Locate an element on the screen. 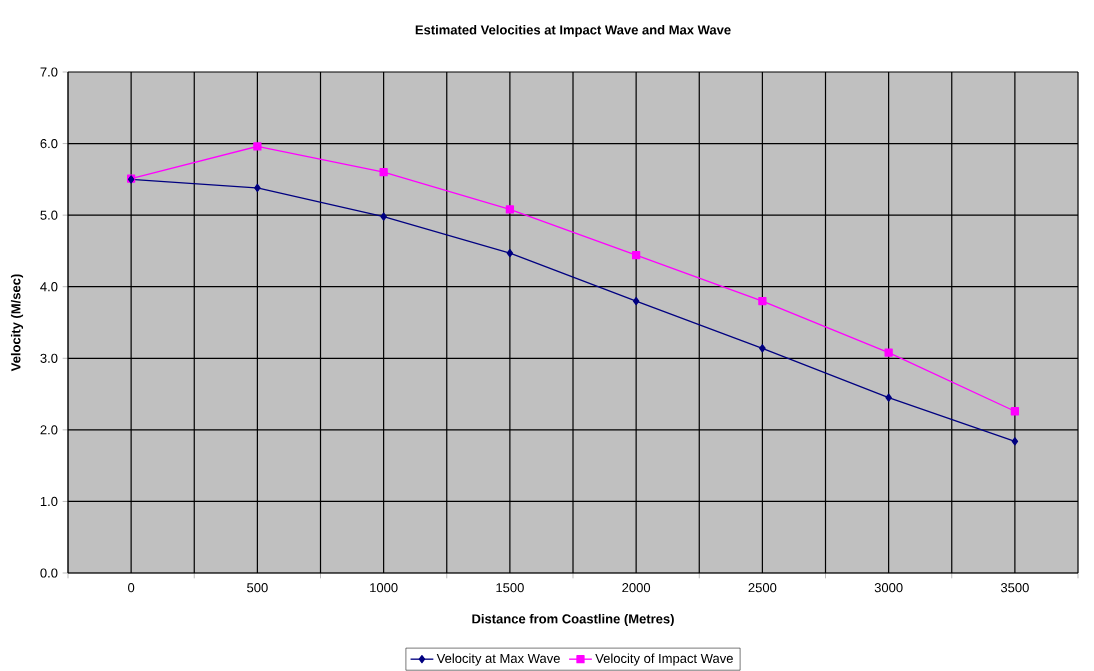  y-tick-label: 0.0 is located at coordinates (49, 573).